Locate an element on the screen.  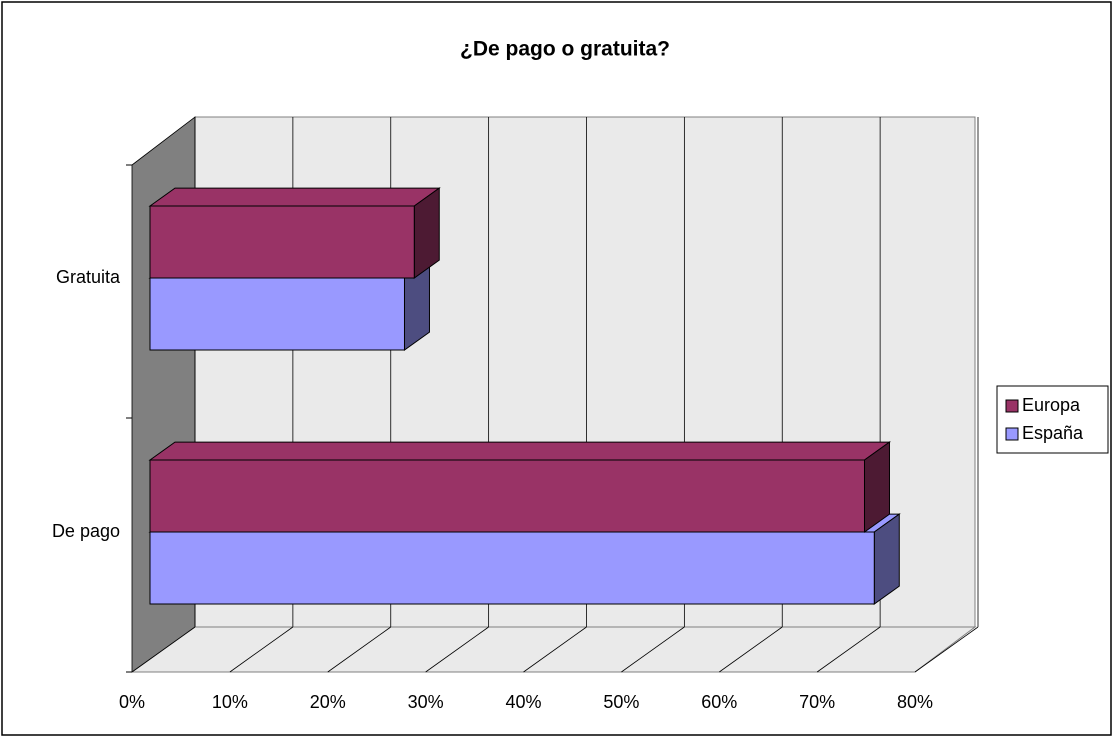
x-tick-label: 0% is located at coordinates (132, 702).